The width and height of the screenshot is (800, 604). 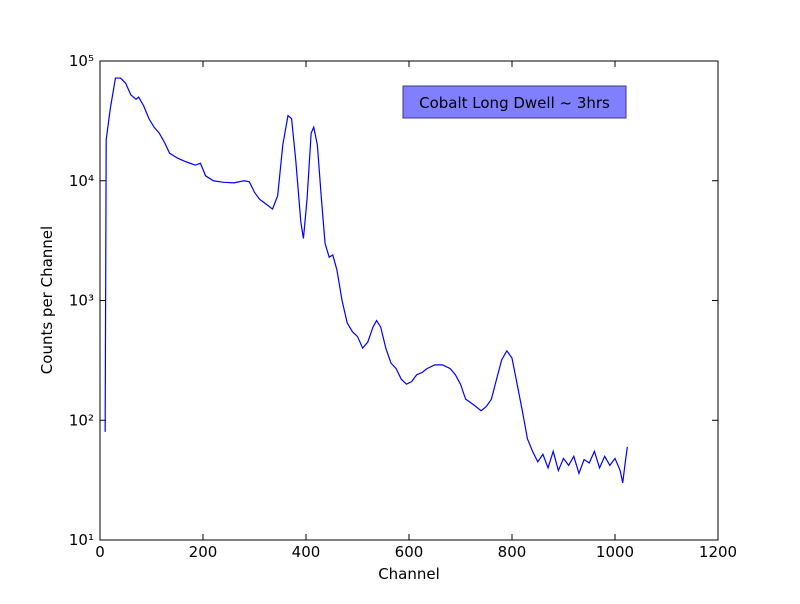 I want to click on y-tick-label: 10², so click(x=81, y=420).